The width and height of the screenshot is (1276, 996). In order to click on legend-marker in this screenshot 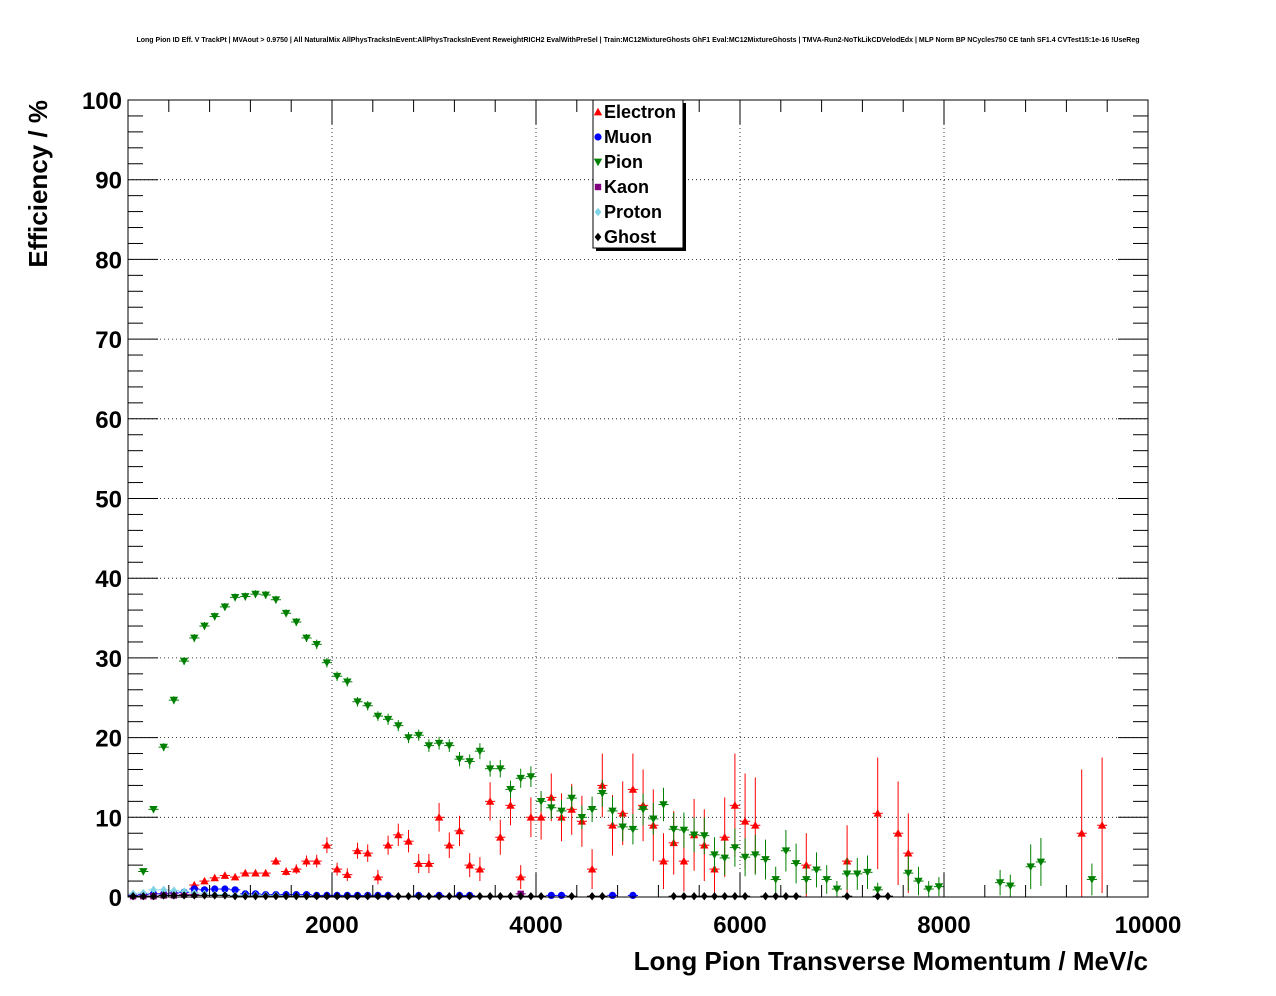, I will do `click(598, 111)`.